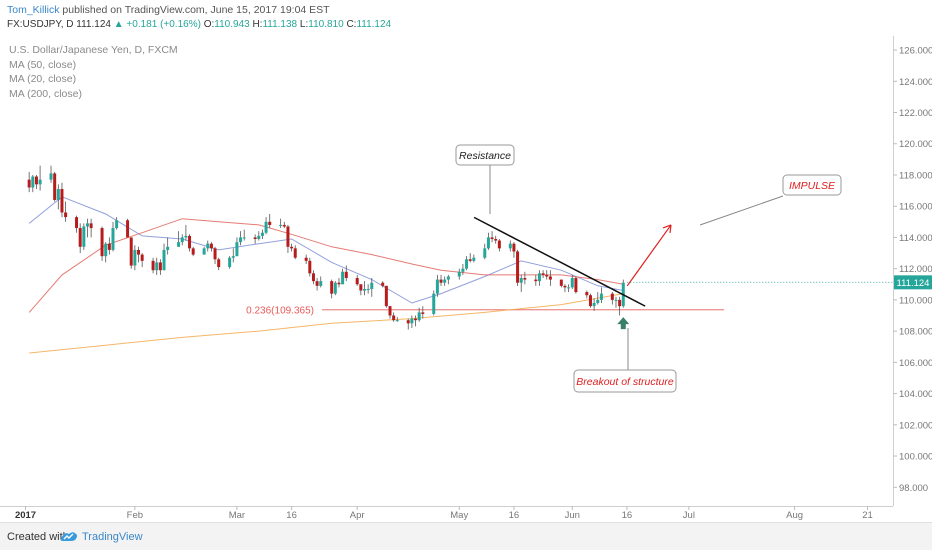 This screenshot has width=932, height=550. I want to click on open-label: O:, so click(209, 24).